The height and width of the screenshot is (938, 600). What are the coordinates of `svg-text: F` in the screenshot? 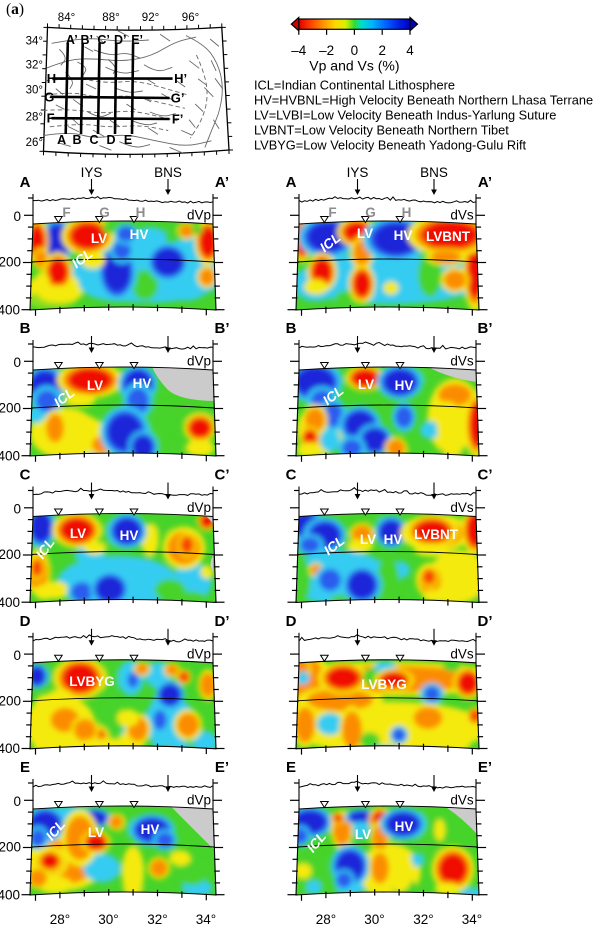 It's located at (332, 212).